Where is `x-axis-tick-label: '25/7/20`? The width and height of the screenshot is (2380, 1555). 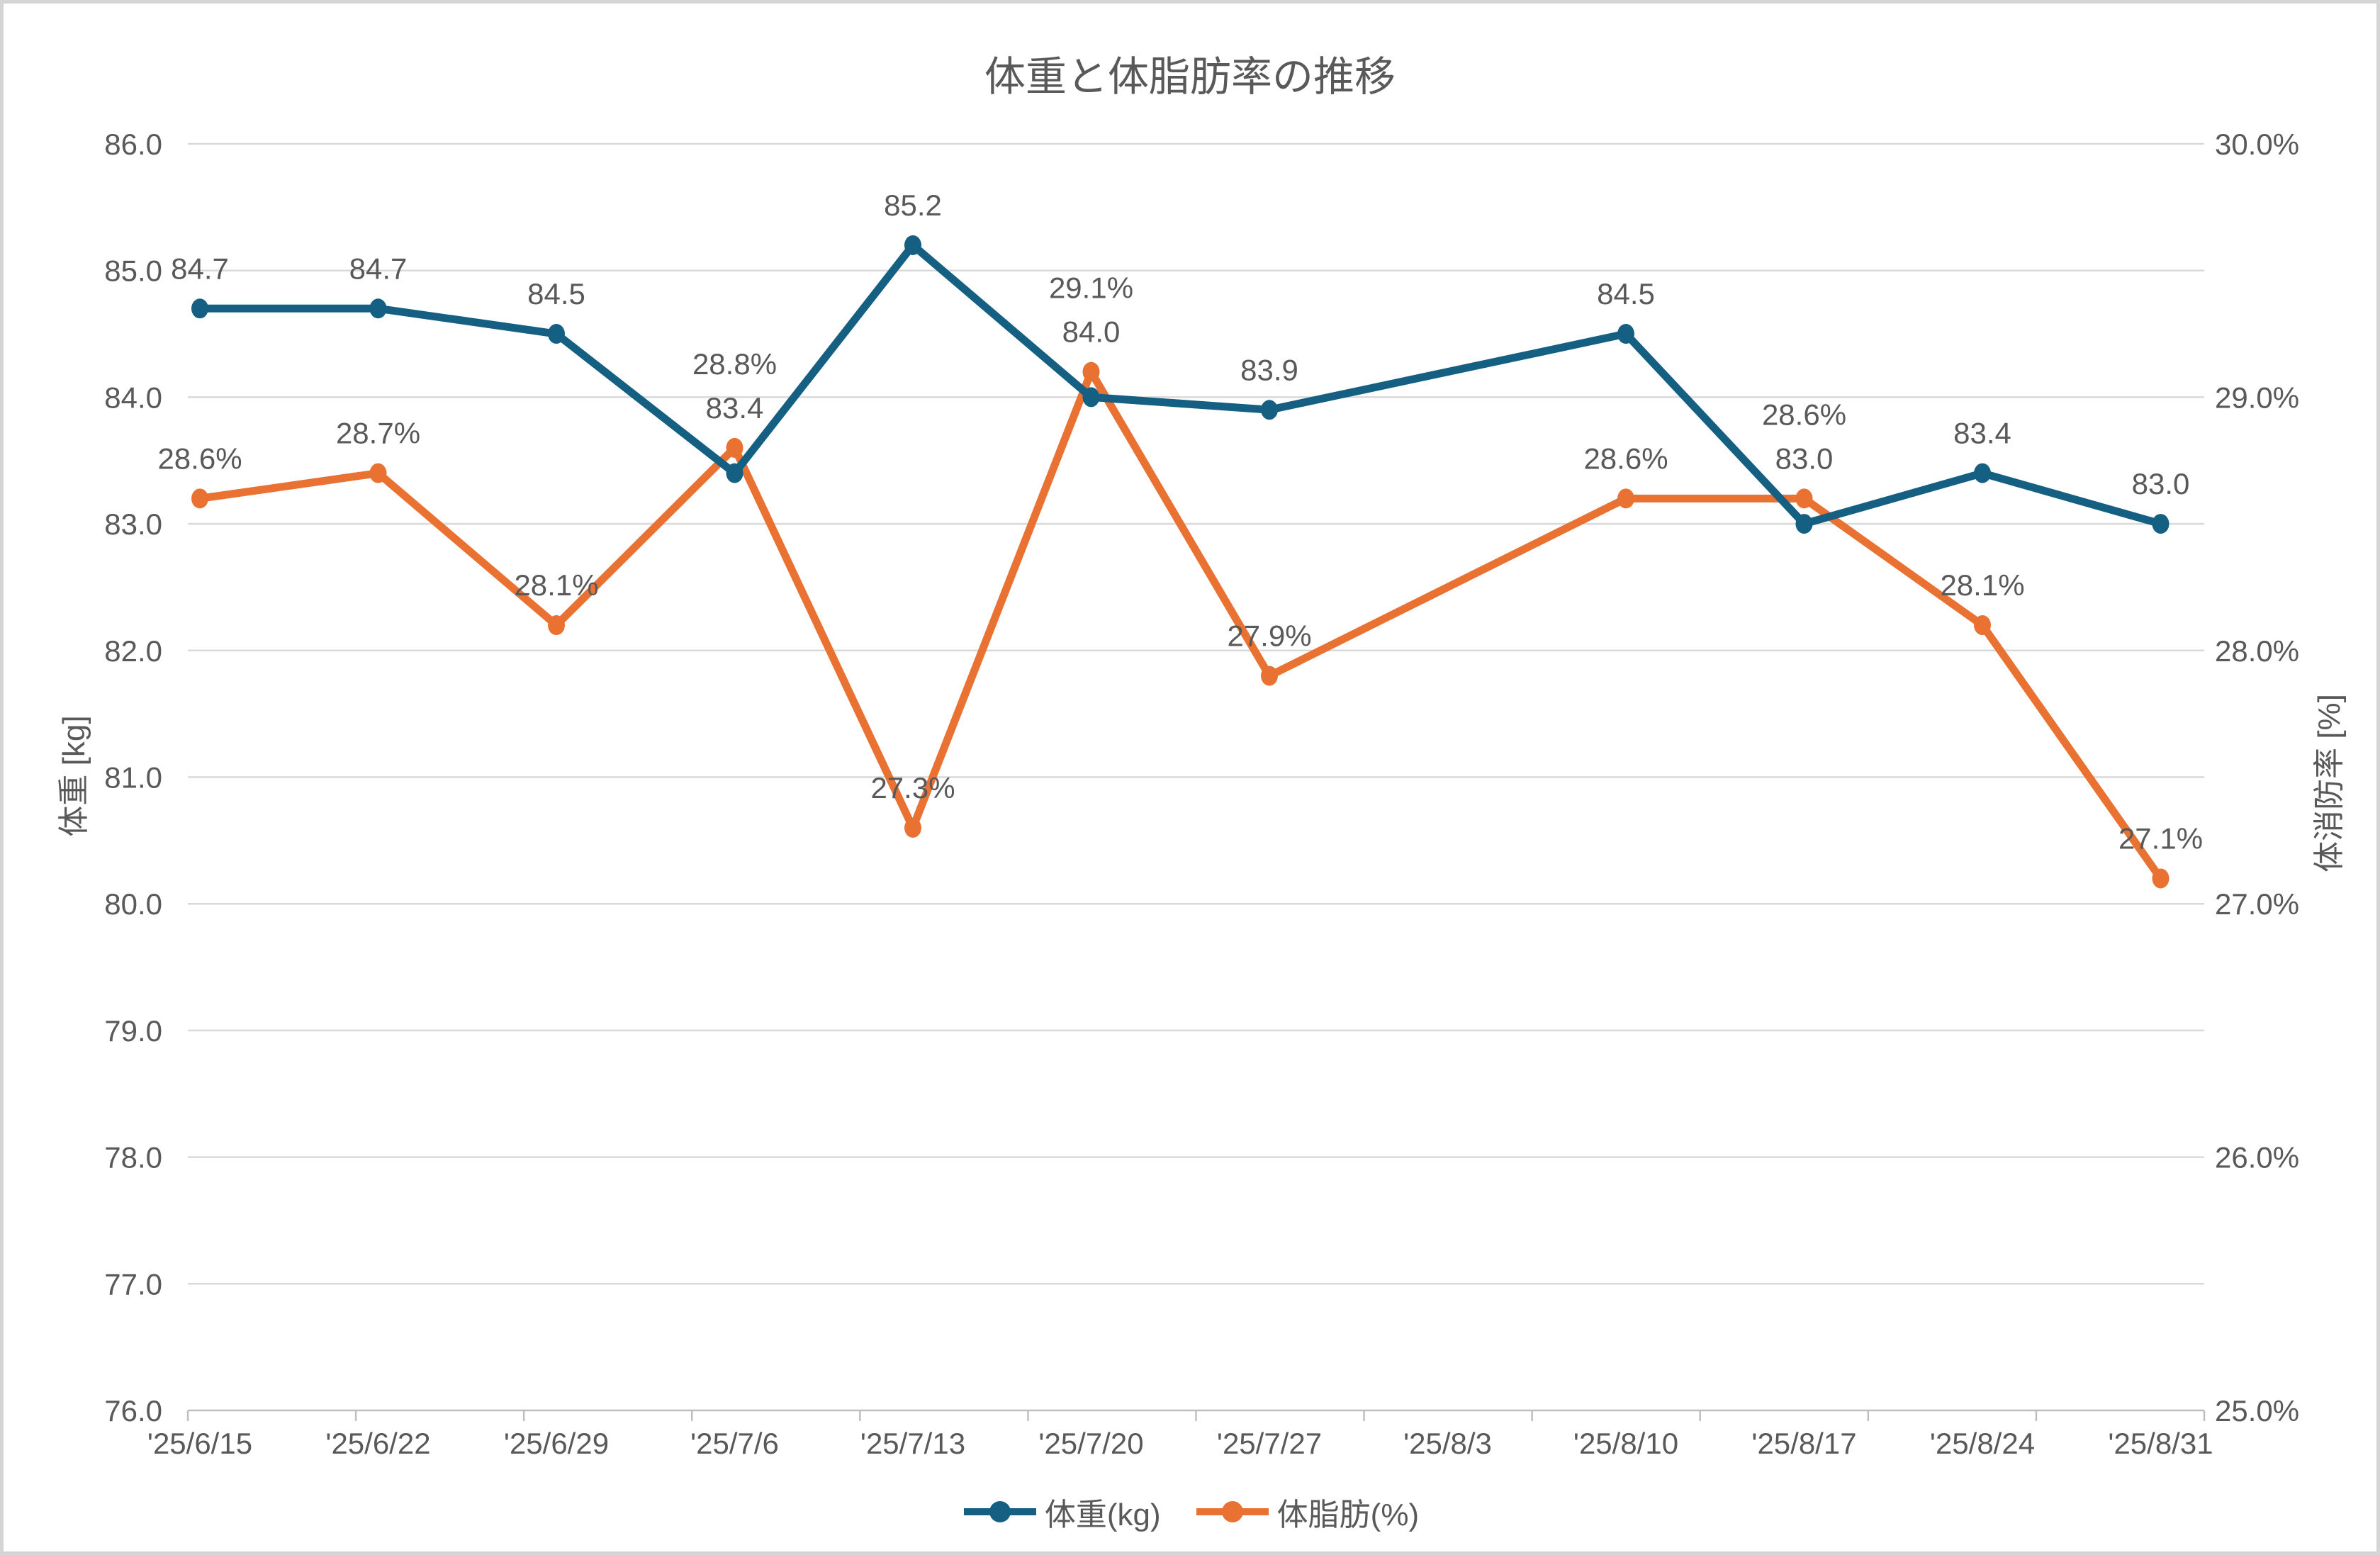
x-axis-tick-label: '25/7/20 is located at coordinates (1090, 1443).